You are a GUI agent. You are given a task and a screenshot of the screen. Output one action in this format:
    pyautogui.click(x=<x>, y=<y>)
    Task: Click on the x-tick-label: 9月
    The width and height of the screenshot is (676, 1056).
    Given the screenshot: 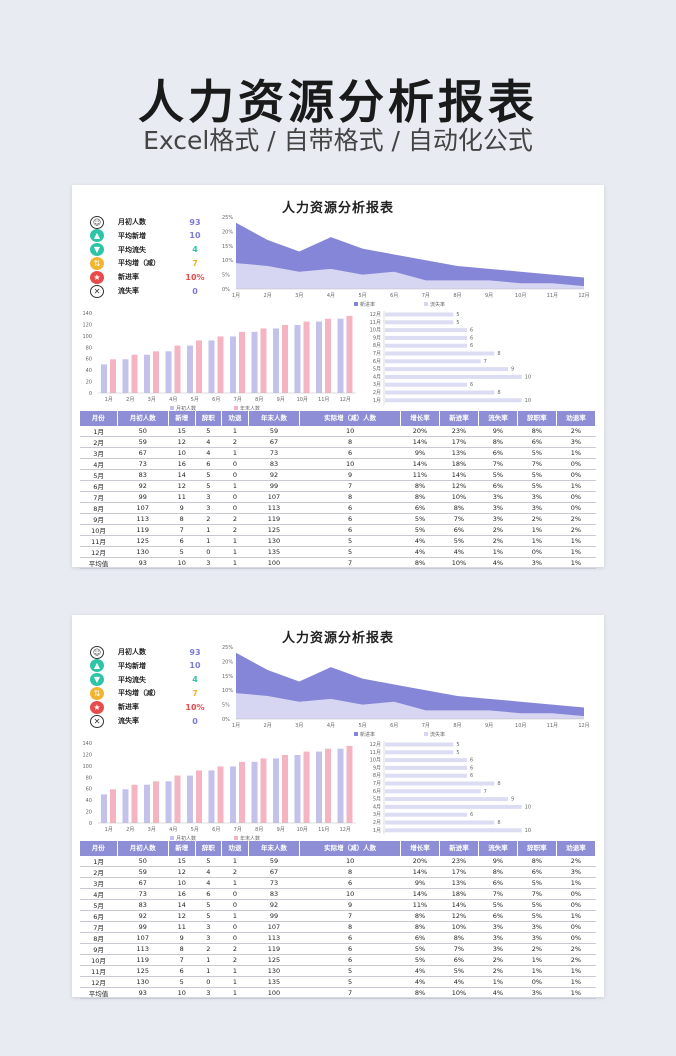 What is the action you would take?
    pyautogui.click(x=281, y=830)
    